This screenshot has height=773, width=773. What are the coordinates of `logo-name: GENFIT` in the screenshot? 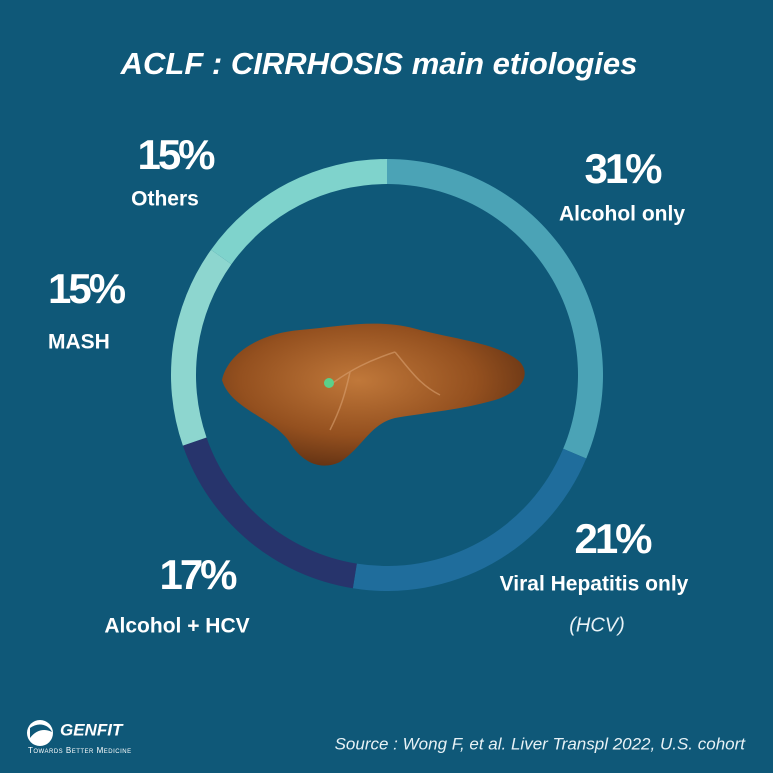 It's located at (92, 729).